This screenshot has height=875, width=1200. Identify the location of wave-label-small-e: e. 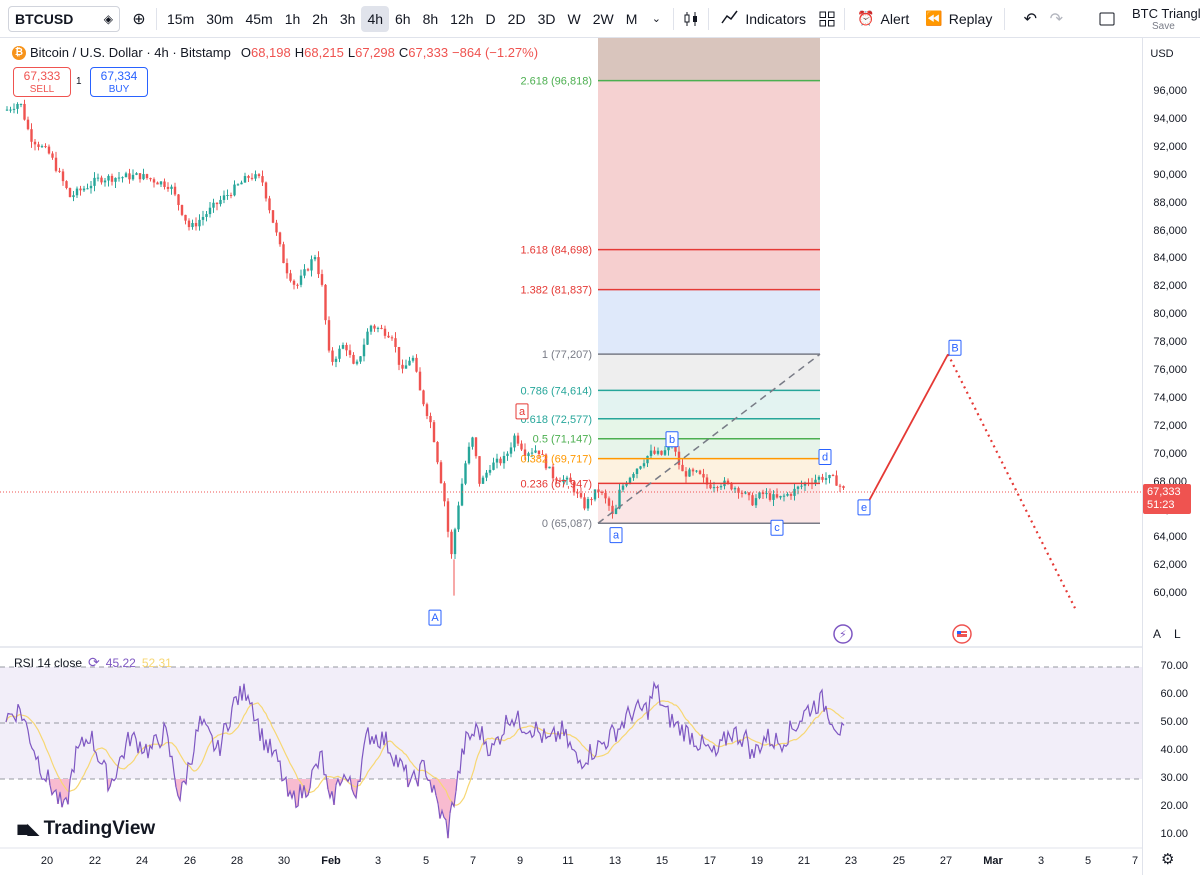
(864, 507).